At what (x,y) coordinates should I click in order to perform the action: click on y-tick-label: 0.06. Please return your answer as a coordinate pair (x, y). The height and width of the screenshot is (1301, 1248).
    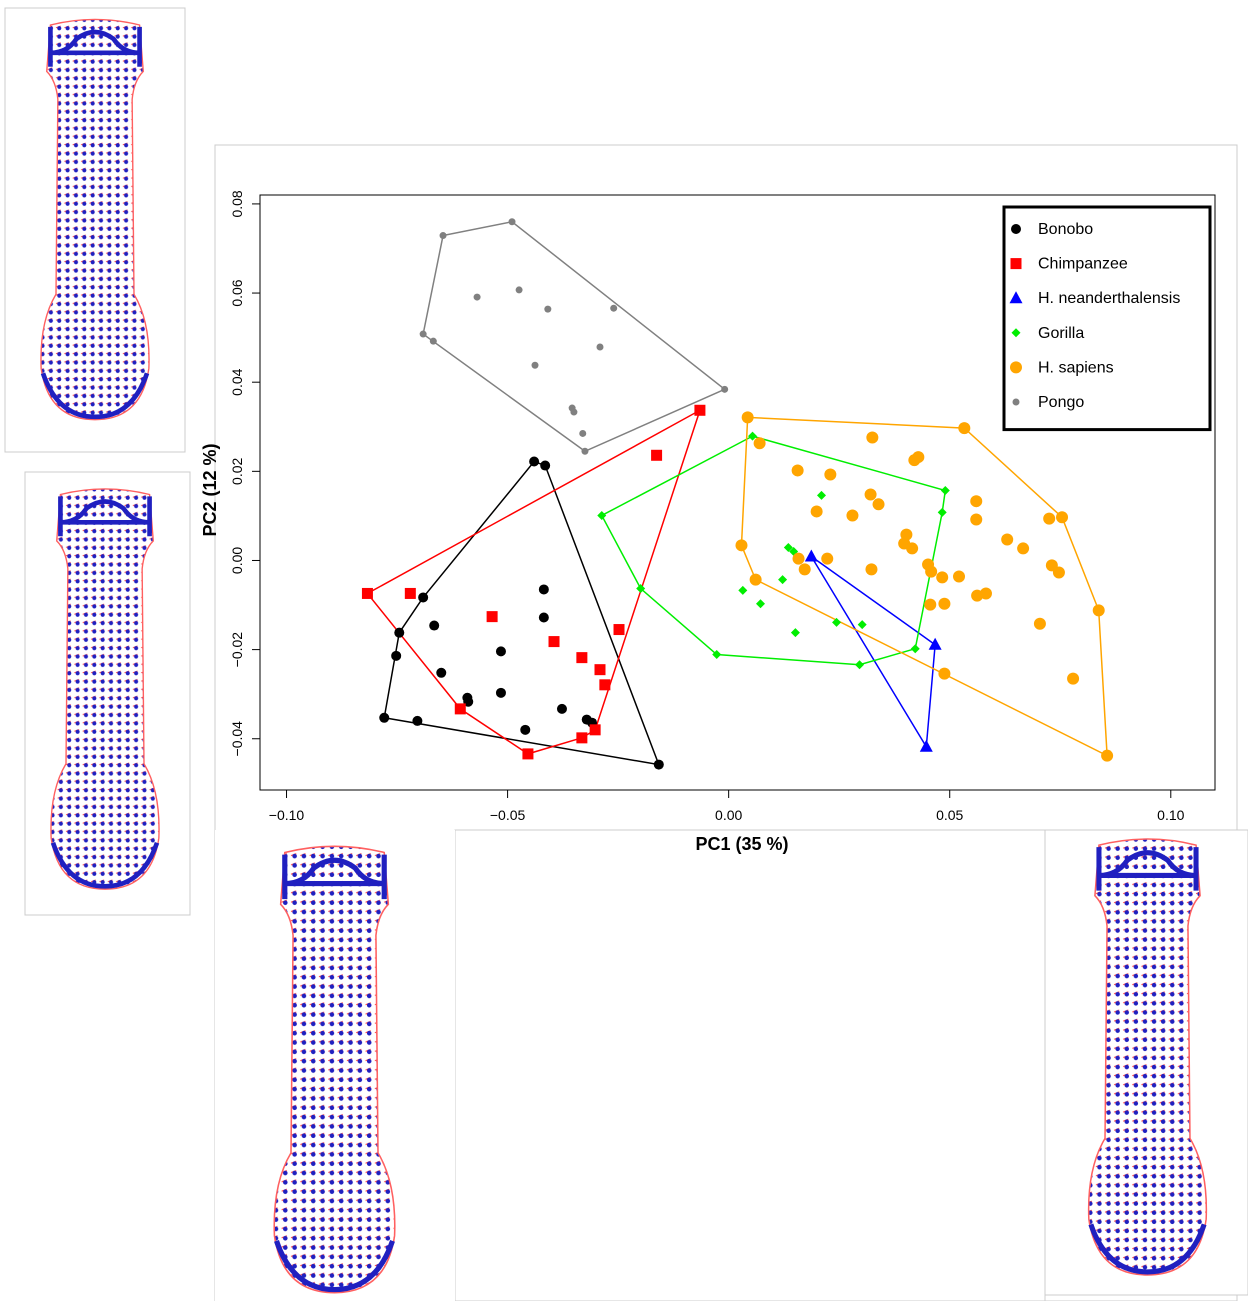
    Looking at the image, I should click on (237, 292).